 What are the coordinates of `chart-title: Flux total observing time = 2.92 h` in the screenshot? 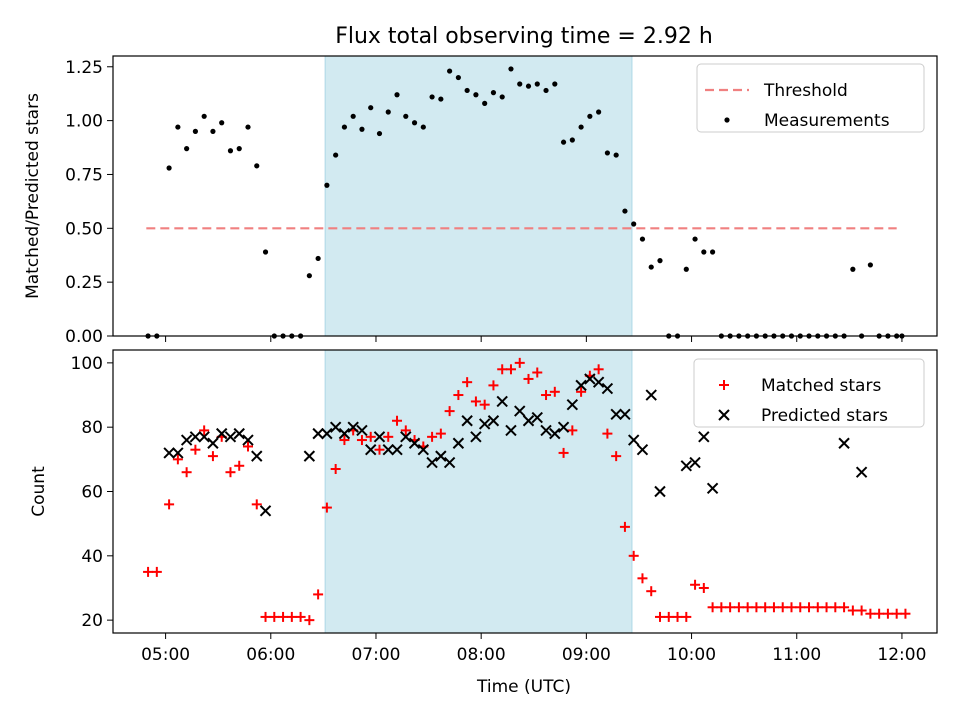 It's located at (524, 36).